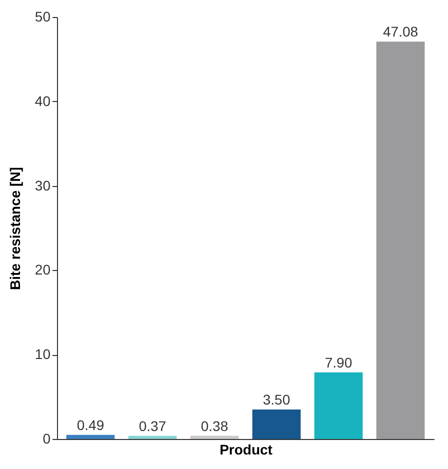 The width and height of the screenshot is (448, 469). Describe the element at coordinates (214, 426) in the screenshot. I see `data-label: 0.38` at that location.